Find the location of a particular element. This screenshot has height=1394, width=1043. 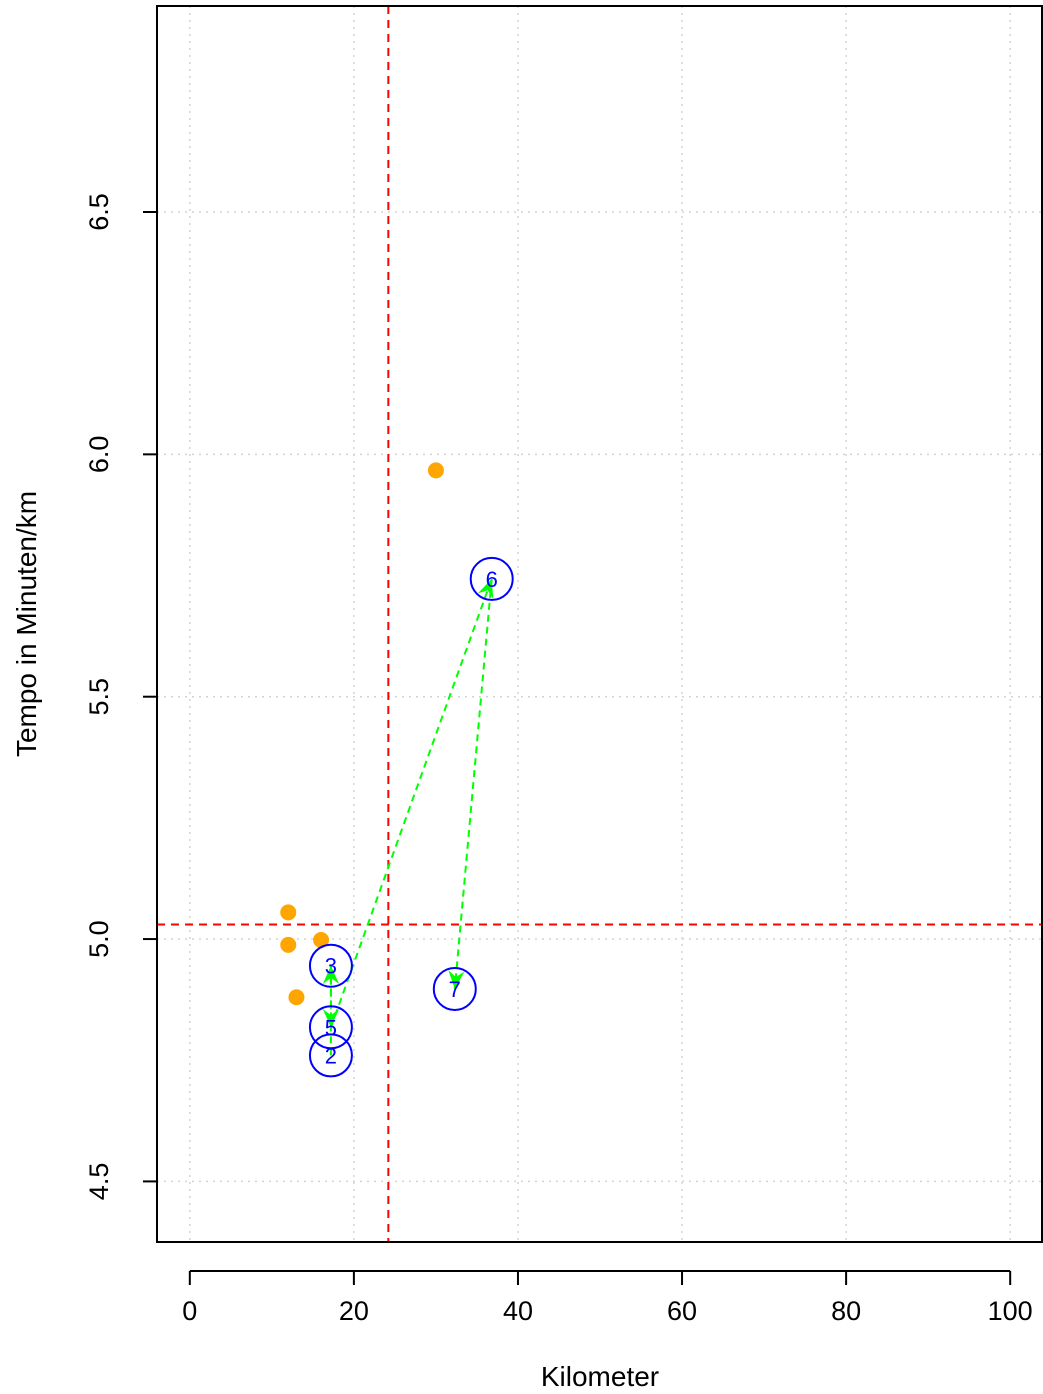

x-axis: 0 20 40 60 80 100 is located at coordinates (607, 1298).